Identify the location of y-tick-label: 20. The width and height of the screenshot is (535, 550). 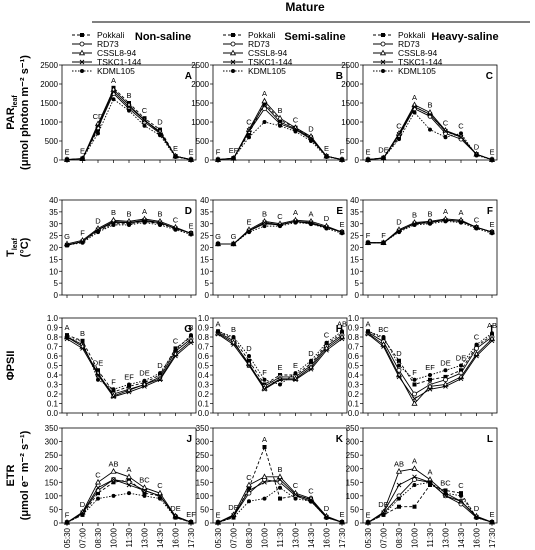
(53, 248).